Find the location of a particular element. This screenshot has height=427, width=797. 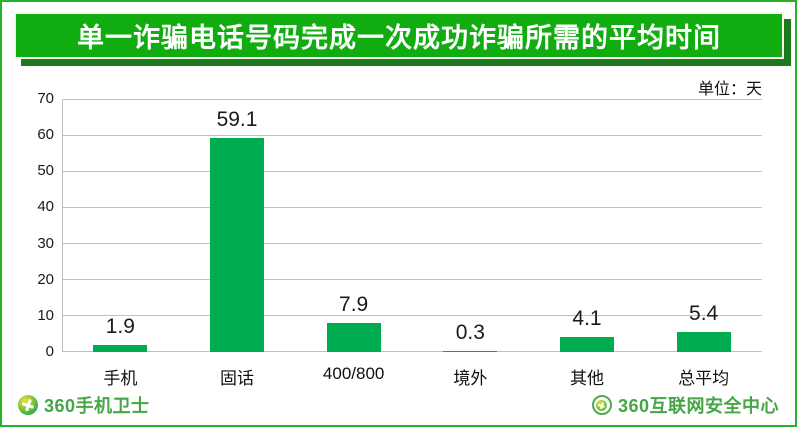

bar-固话 is located at coordinates (237, 245).